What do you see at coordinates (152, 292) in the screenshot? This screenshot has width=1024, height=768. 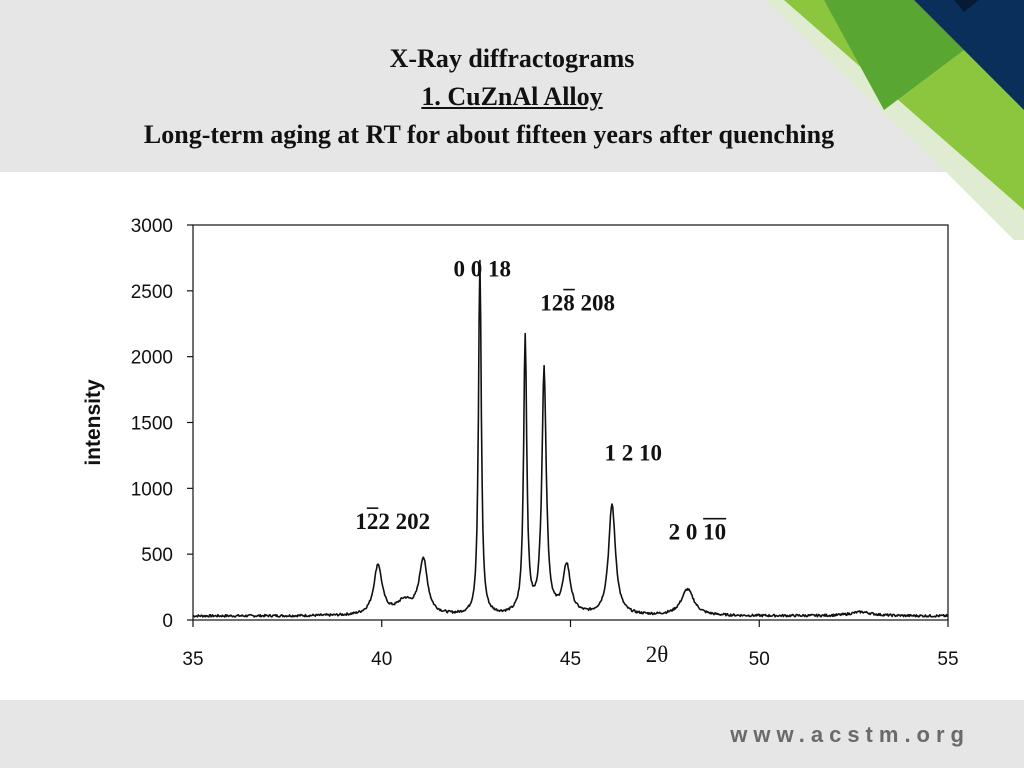 I see `y-tick-label: 2500` at bounding box center [152, 292].